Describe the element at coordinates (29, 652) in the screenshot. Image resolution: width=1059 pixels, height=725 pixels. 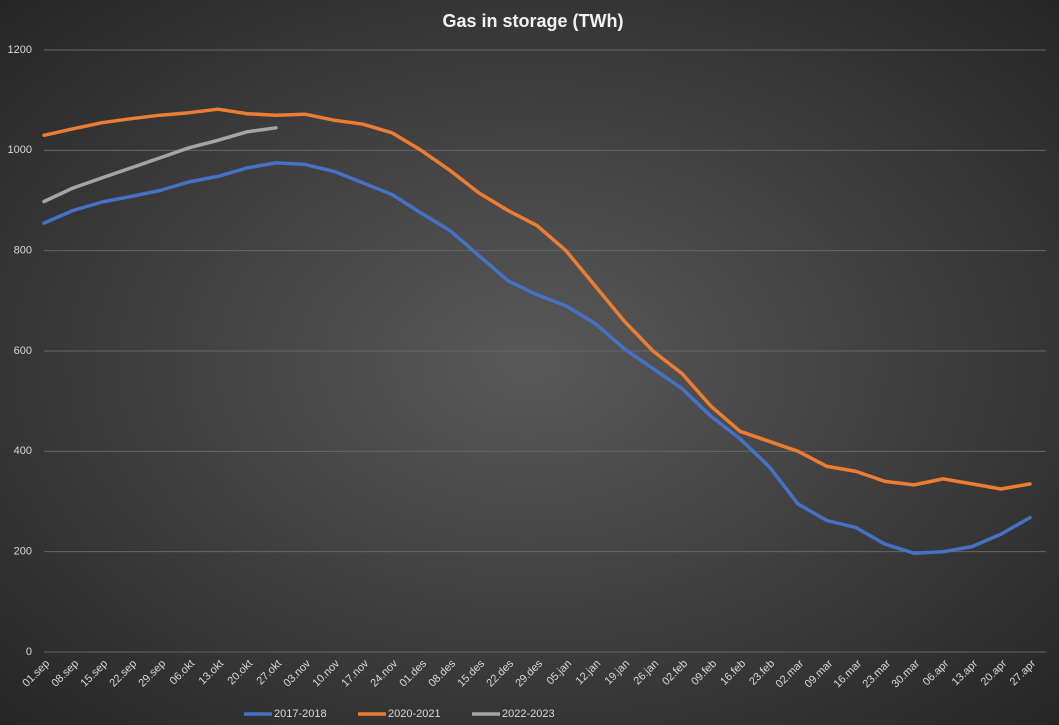
I see `y-tick-label: 0` at that location.